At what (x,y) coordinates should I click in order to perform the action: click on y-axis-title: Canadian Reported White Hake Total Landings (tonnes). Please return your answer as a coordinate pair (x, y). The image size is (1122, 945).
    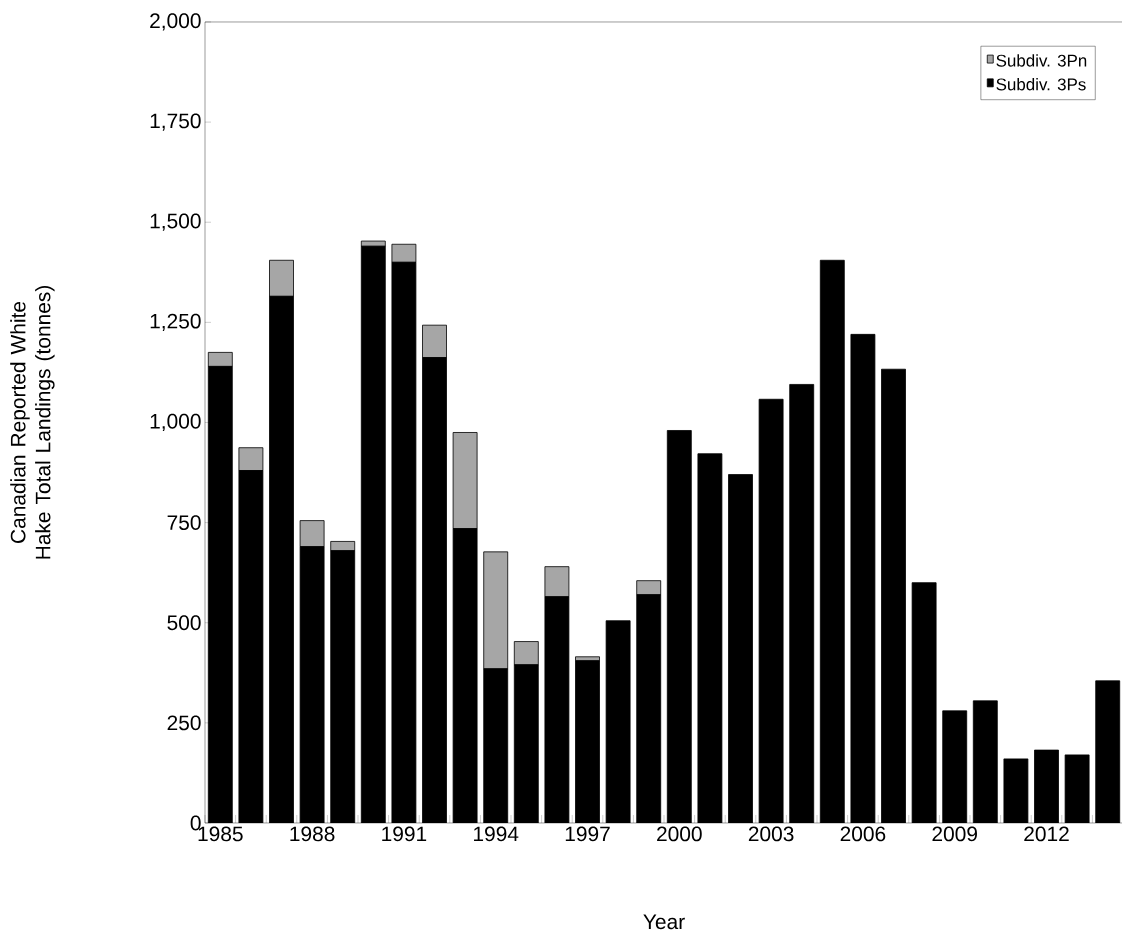
    Looking at the image, I should click on (32, 422).